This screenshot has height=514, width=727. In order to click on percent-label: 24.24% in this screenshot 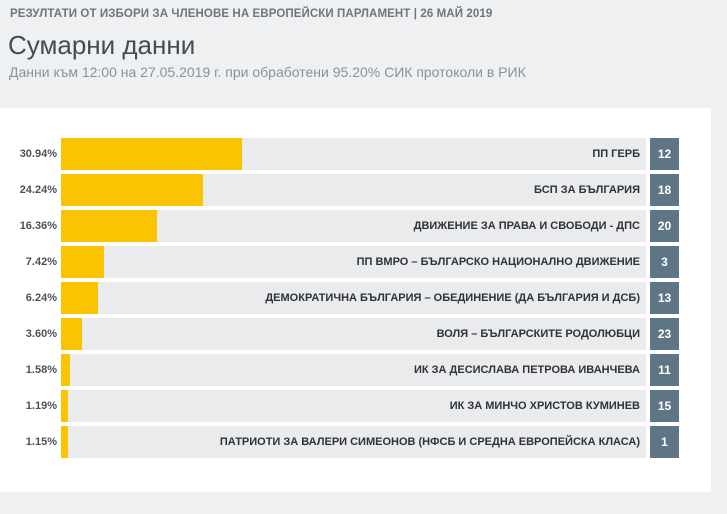, I will do `click(38, 190)`.